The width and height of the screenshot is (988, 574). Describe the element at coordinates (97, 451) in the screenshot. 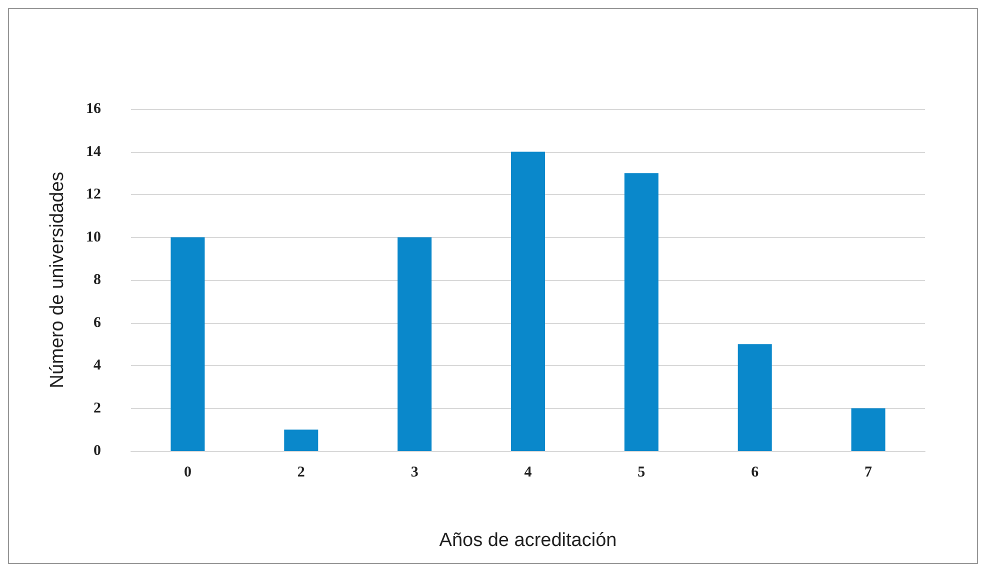

I see `y-tick-label: 0` at that location.